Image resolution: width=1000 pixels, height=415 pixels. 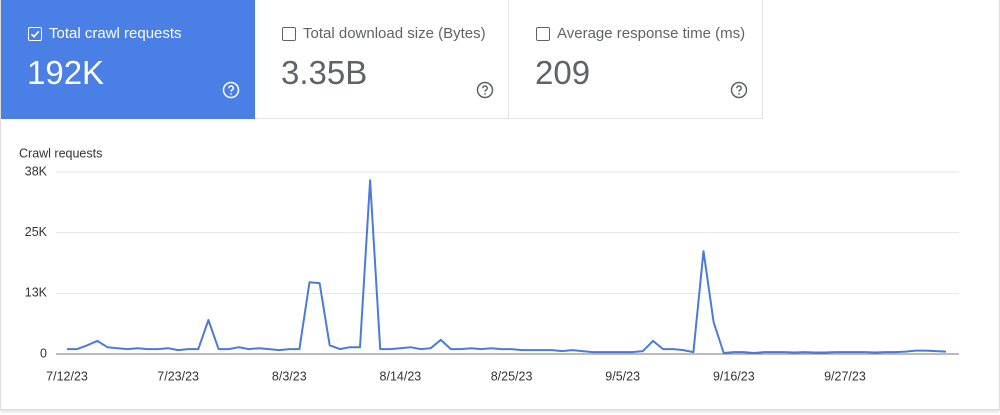 I want to click on x-tick-label: 7/12/23, so click(x=67, y=376).